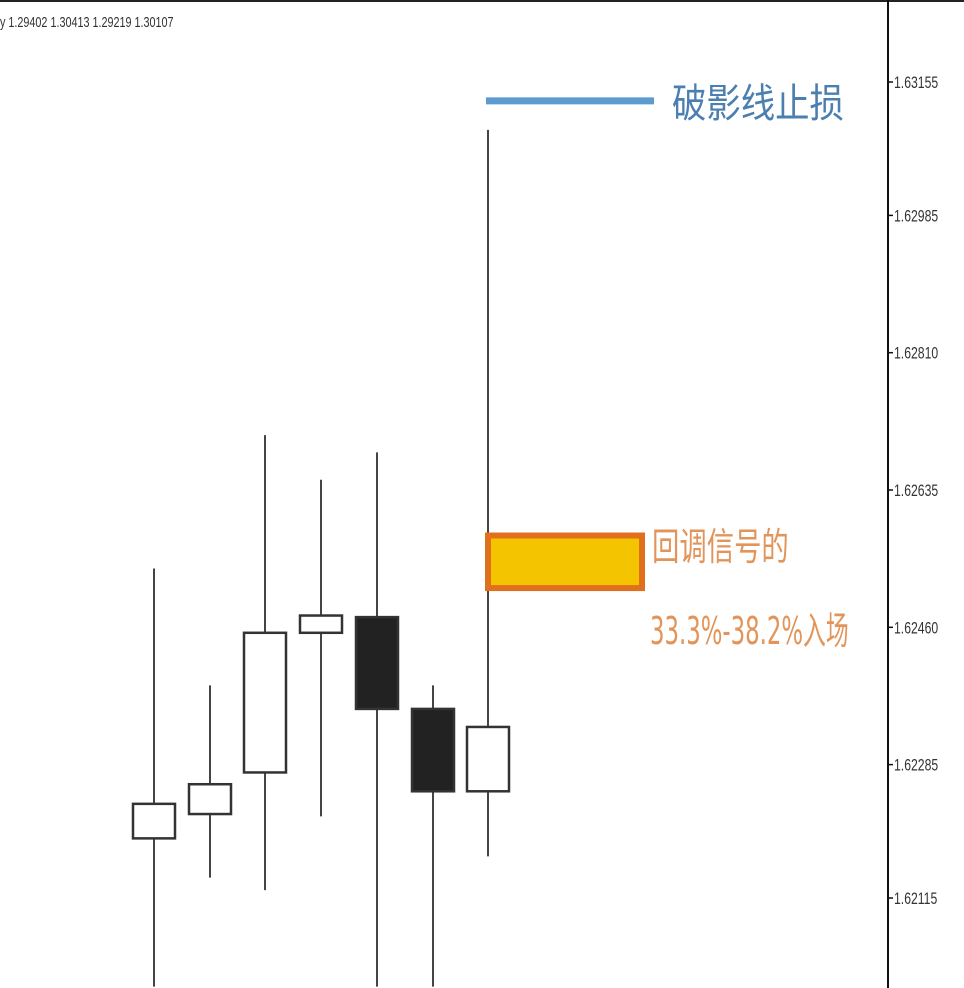  Describe the element at coordinates (720, 546) in the screenshot. I see `pullback-signal-label: 回调信号的` at that location.